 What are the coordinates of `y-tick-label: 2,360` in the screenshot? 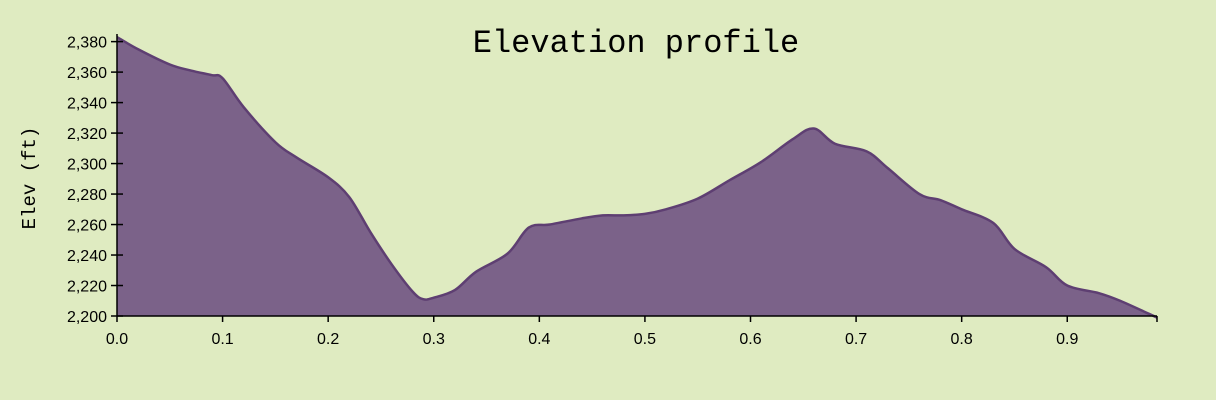 It's located at (87, 73).